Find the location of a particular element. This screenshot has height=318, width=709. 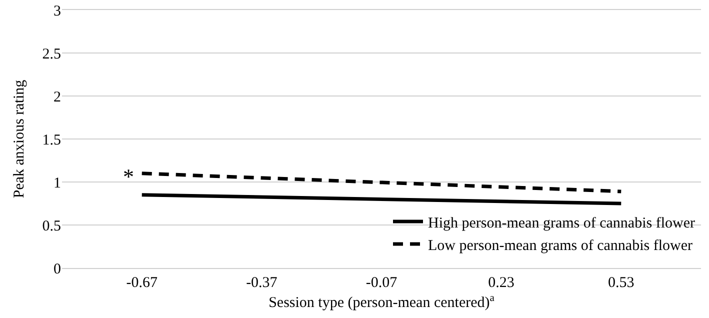

y-tick-label: 0 is located at coordinates (57, 269).